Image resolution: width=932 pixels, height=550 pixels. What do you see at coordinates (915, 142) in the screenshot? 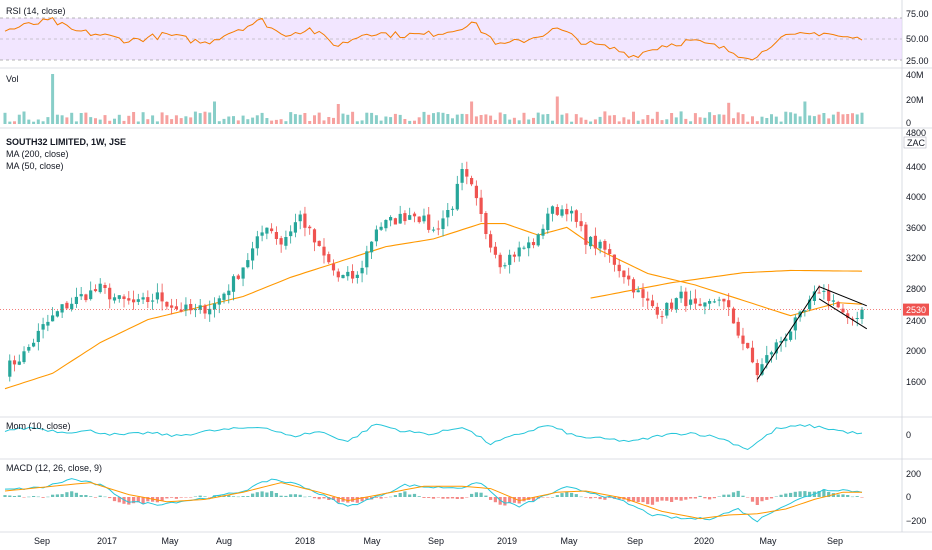
I see `currency-box` at bounding box center [915, 142].